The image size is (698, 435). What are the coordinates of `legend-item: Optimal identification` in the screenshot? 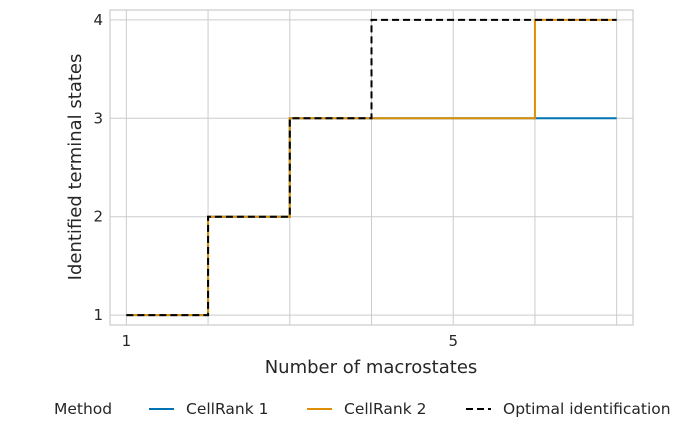 It's located at (568, 409).